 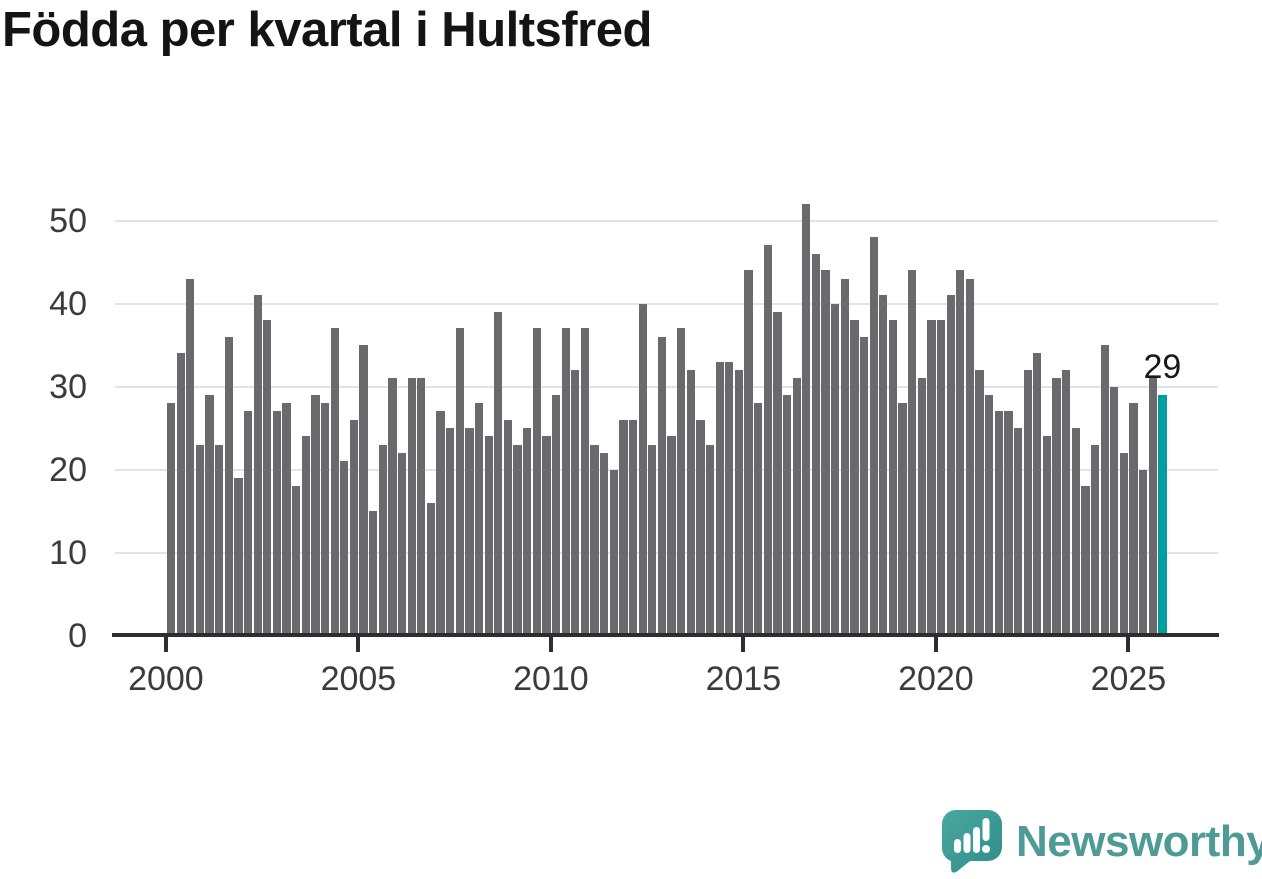 What do you see at coordinates (1095, 540) in the screenshot?
I see `bar-2024-q1` at bounding box center [1095, 540].